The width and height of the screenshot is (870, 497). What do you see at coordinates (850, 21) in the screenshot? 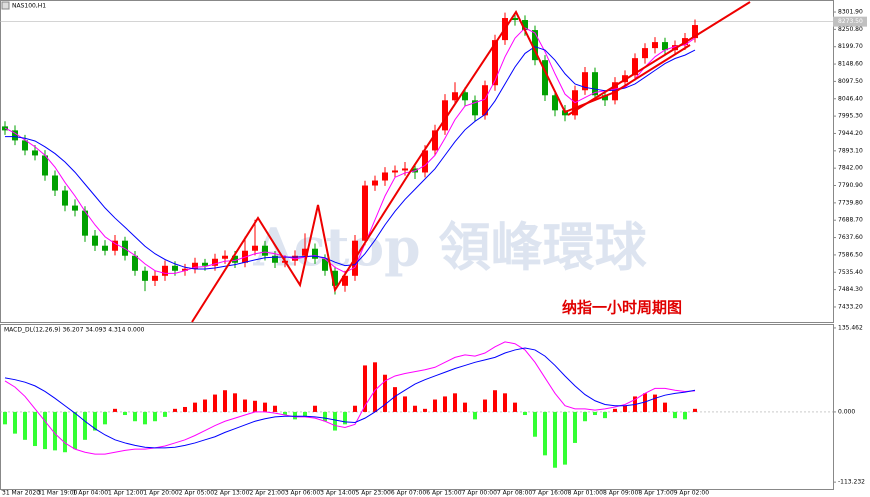
I see `current-price-label: 8273.50` at bounding box center [850, 21].